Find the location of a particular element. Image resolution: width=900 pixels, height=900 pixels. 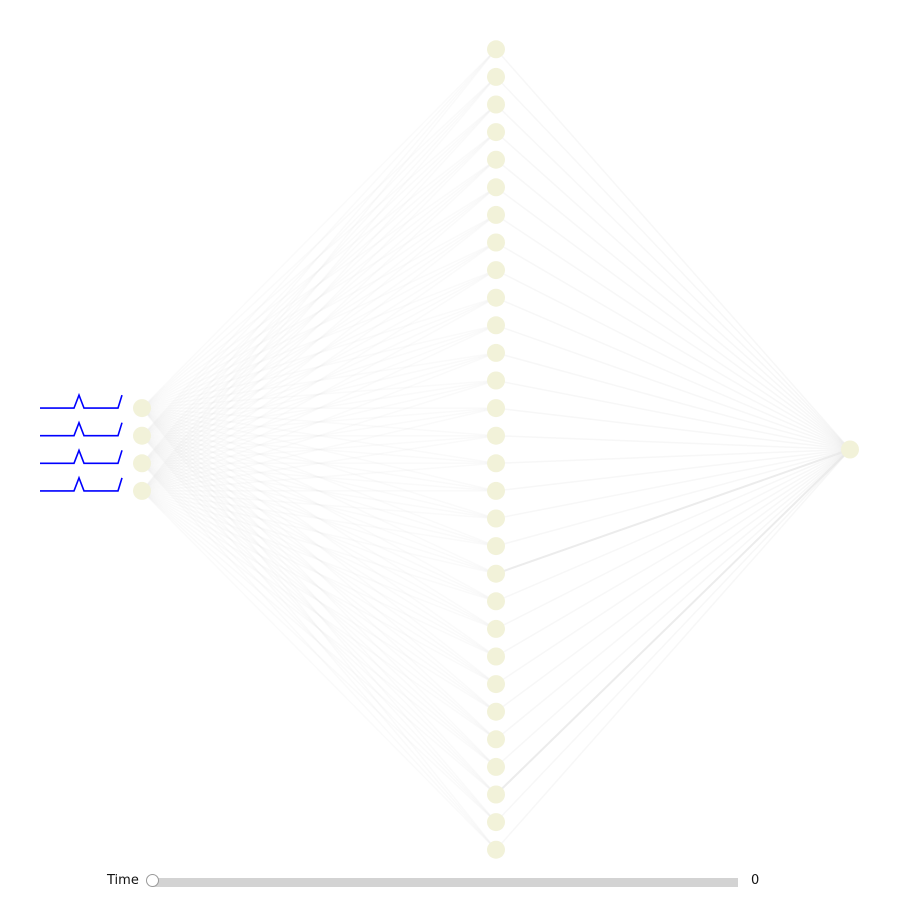

time-slider-value: 0 is located at coordinates (755, 880).